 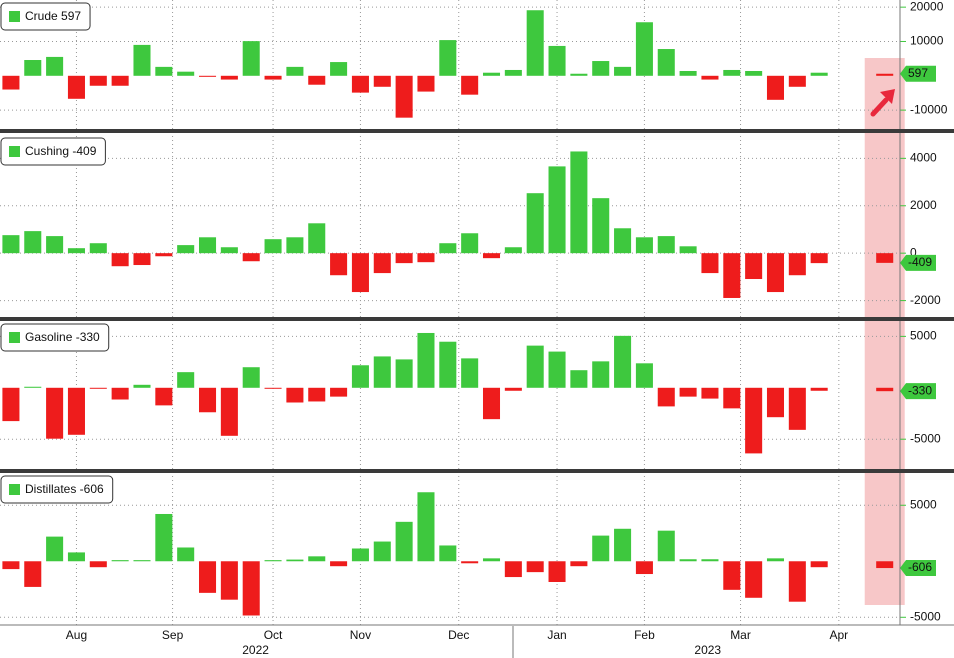 I want to click on legend: Distillates -606, so click(x=57, y=489).